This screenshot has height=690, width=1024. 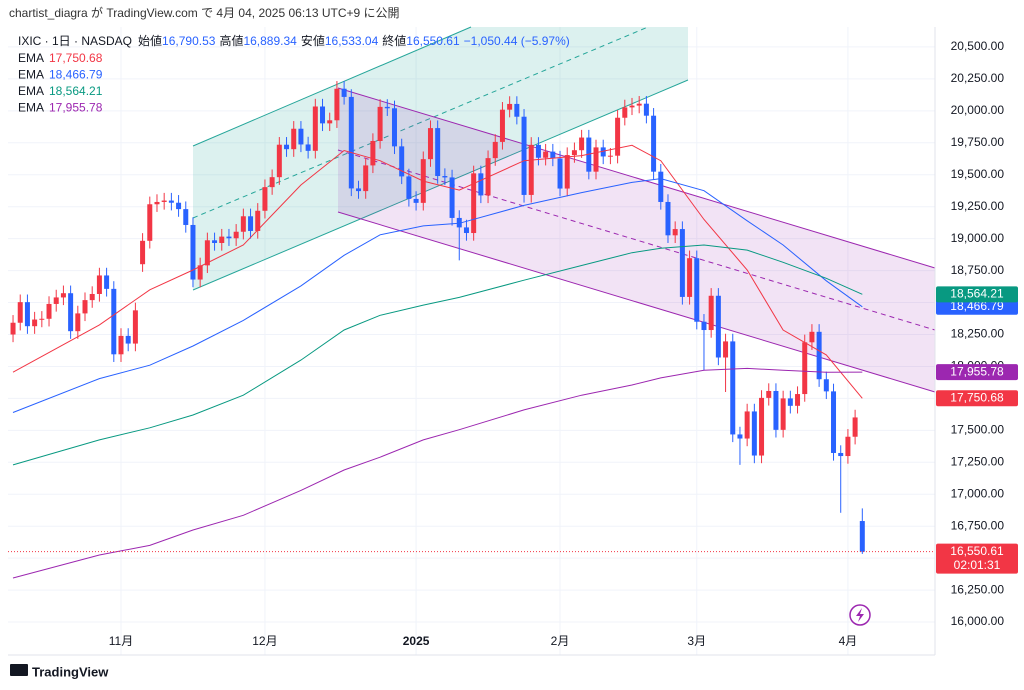 What do you see at coordinates (848, 641) in the screenshot?
I see `x-tick-label: 4月` at bounding box center [848, 641].